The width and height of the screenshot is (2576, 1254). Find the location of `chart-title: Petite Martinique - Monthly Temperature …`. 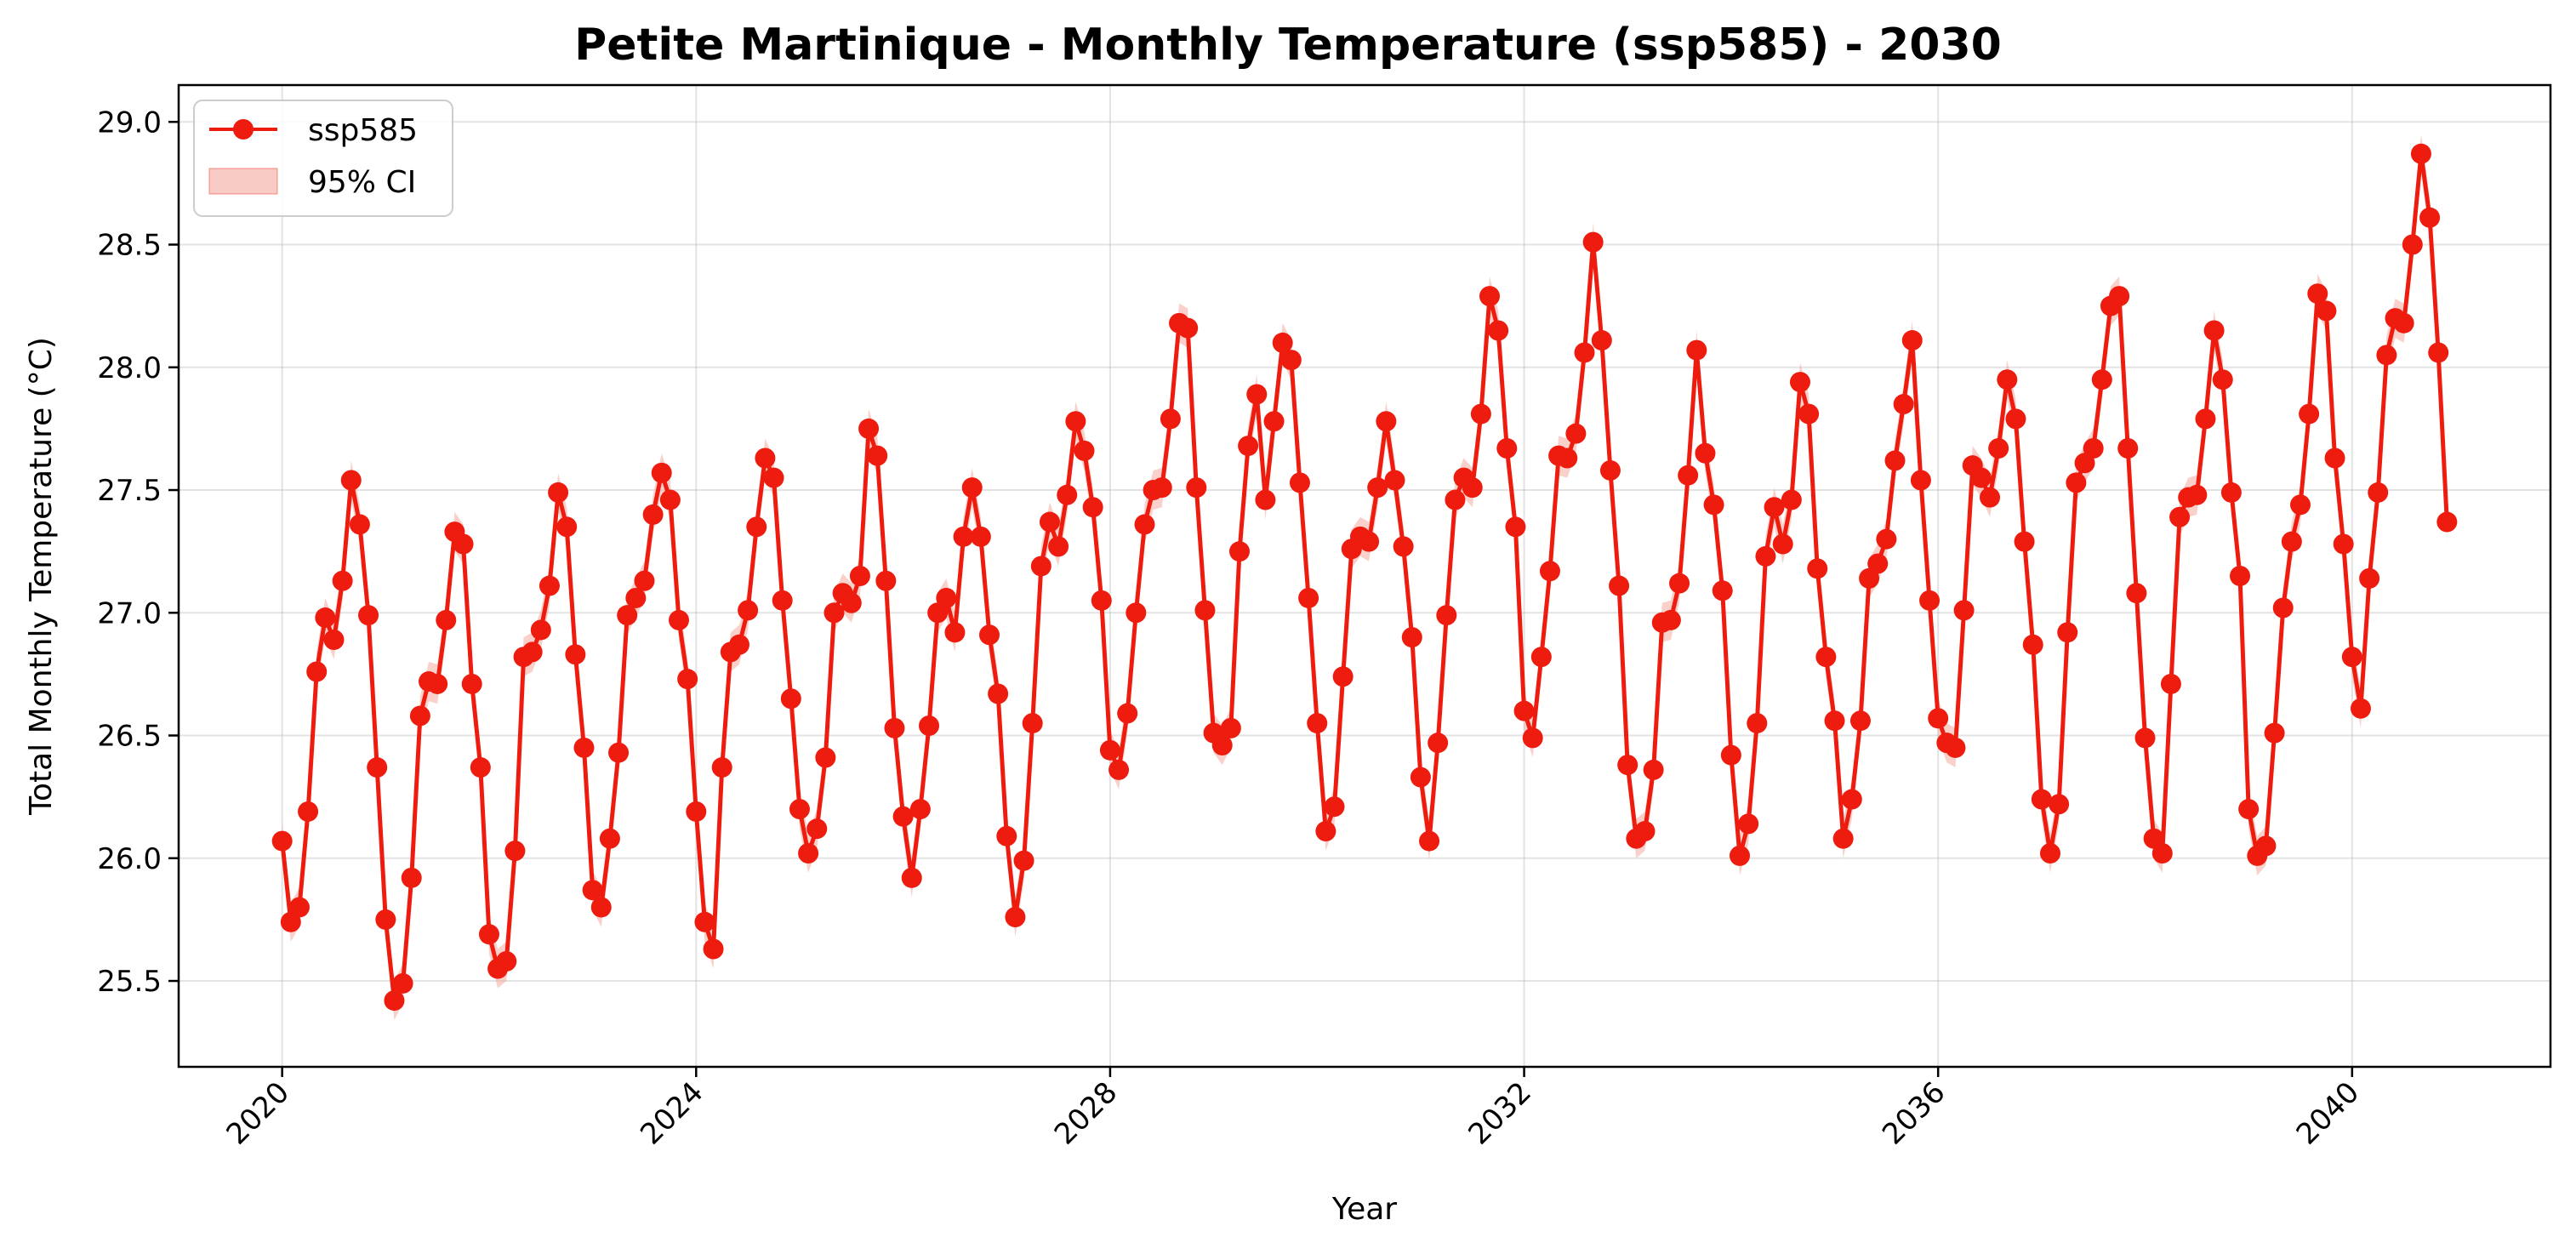

chart-title: Petite Martinique - Monthly Temperature … is located at coordinates (1288, 46).